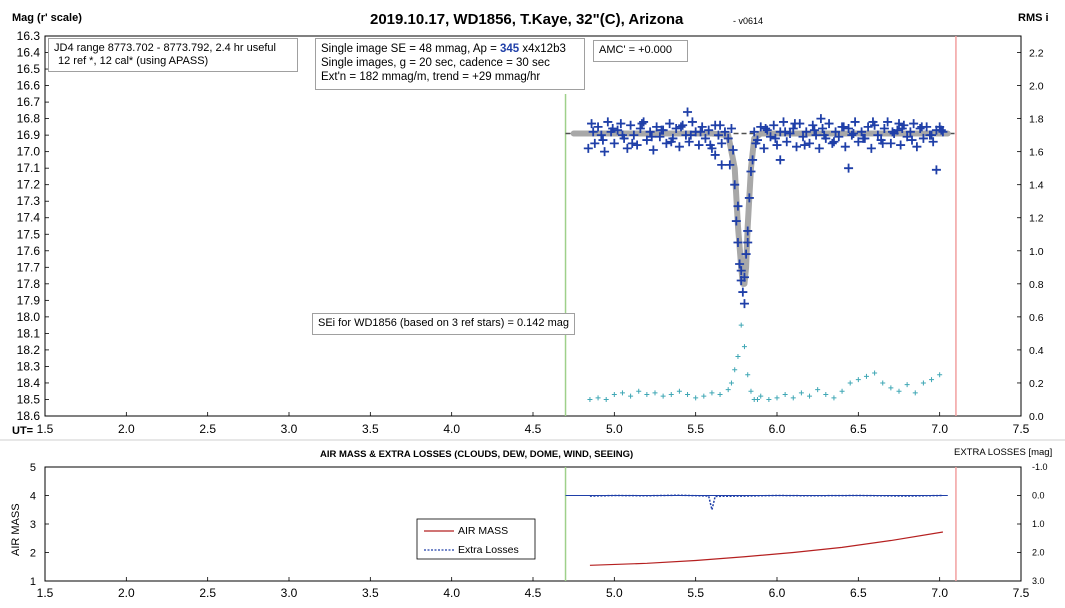 The image size is (1065, 608). What do you see at coordinates (1036, 318) in the screenshot?
I see `y2-tick-label: 0.6` at bounding box center [1036, 318].